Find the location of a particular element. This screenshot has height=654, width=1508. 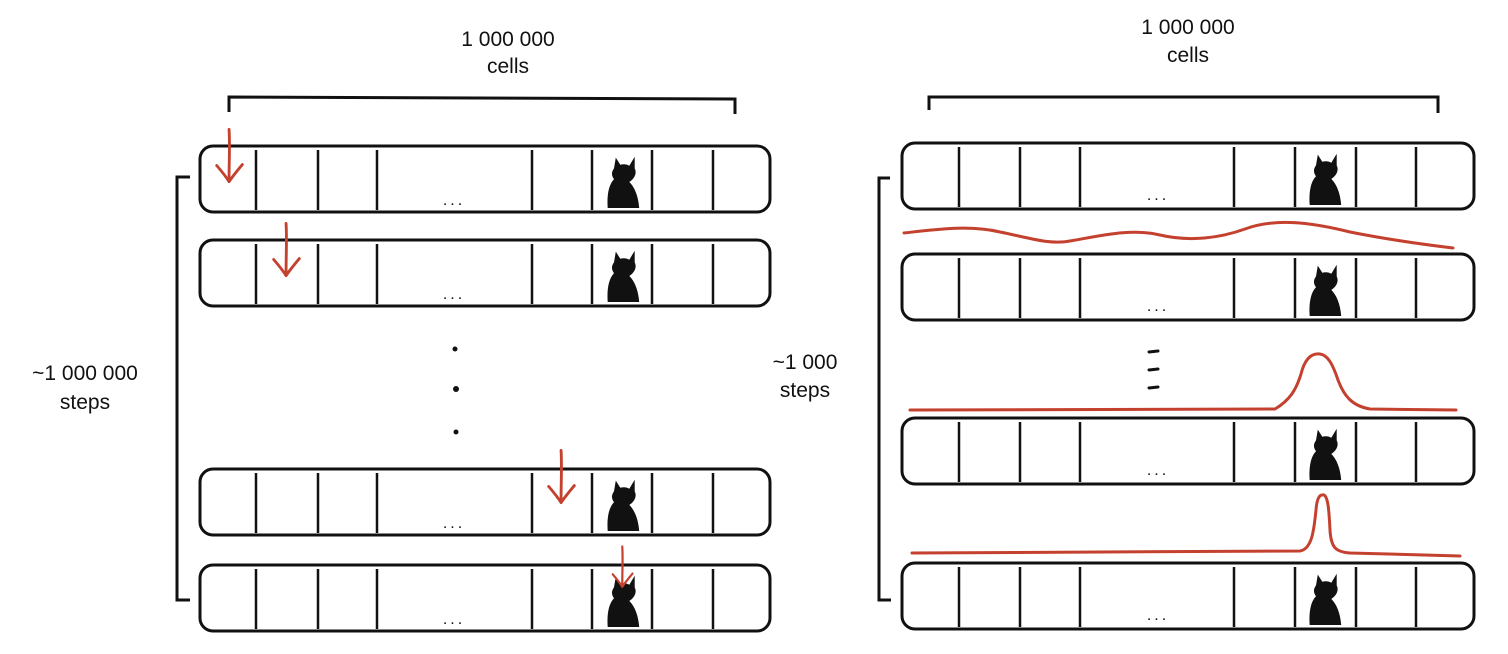

left-width-label-line1: 1 000 000 is located at coordinates (507, 39).